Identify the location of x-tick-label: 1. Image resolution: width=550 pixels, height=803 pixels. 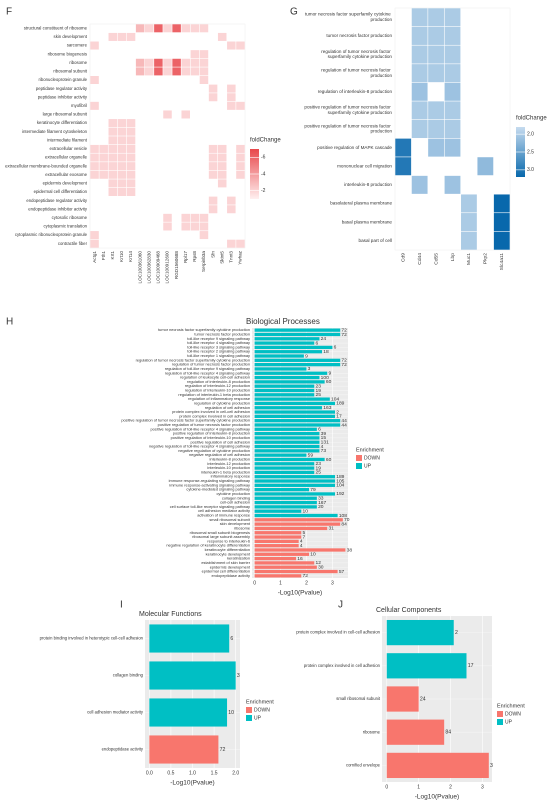
(418, 787).